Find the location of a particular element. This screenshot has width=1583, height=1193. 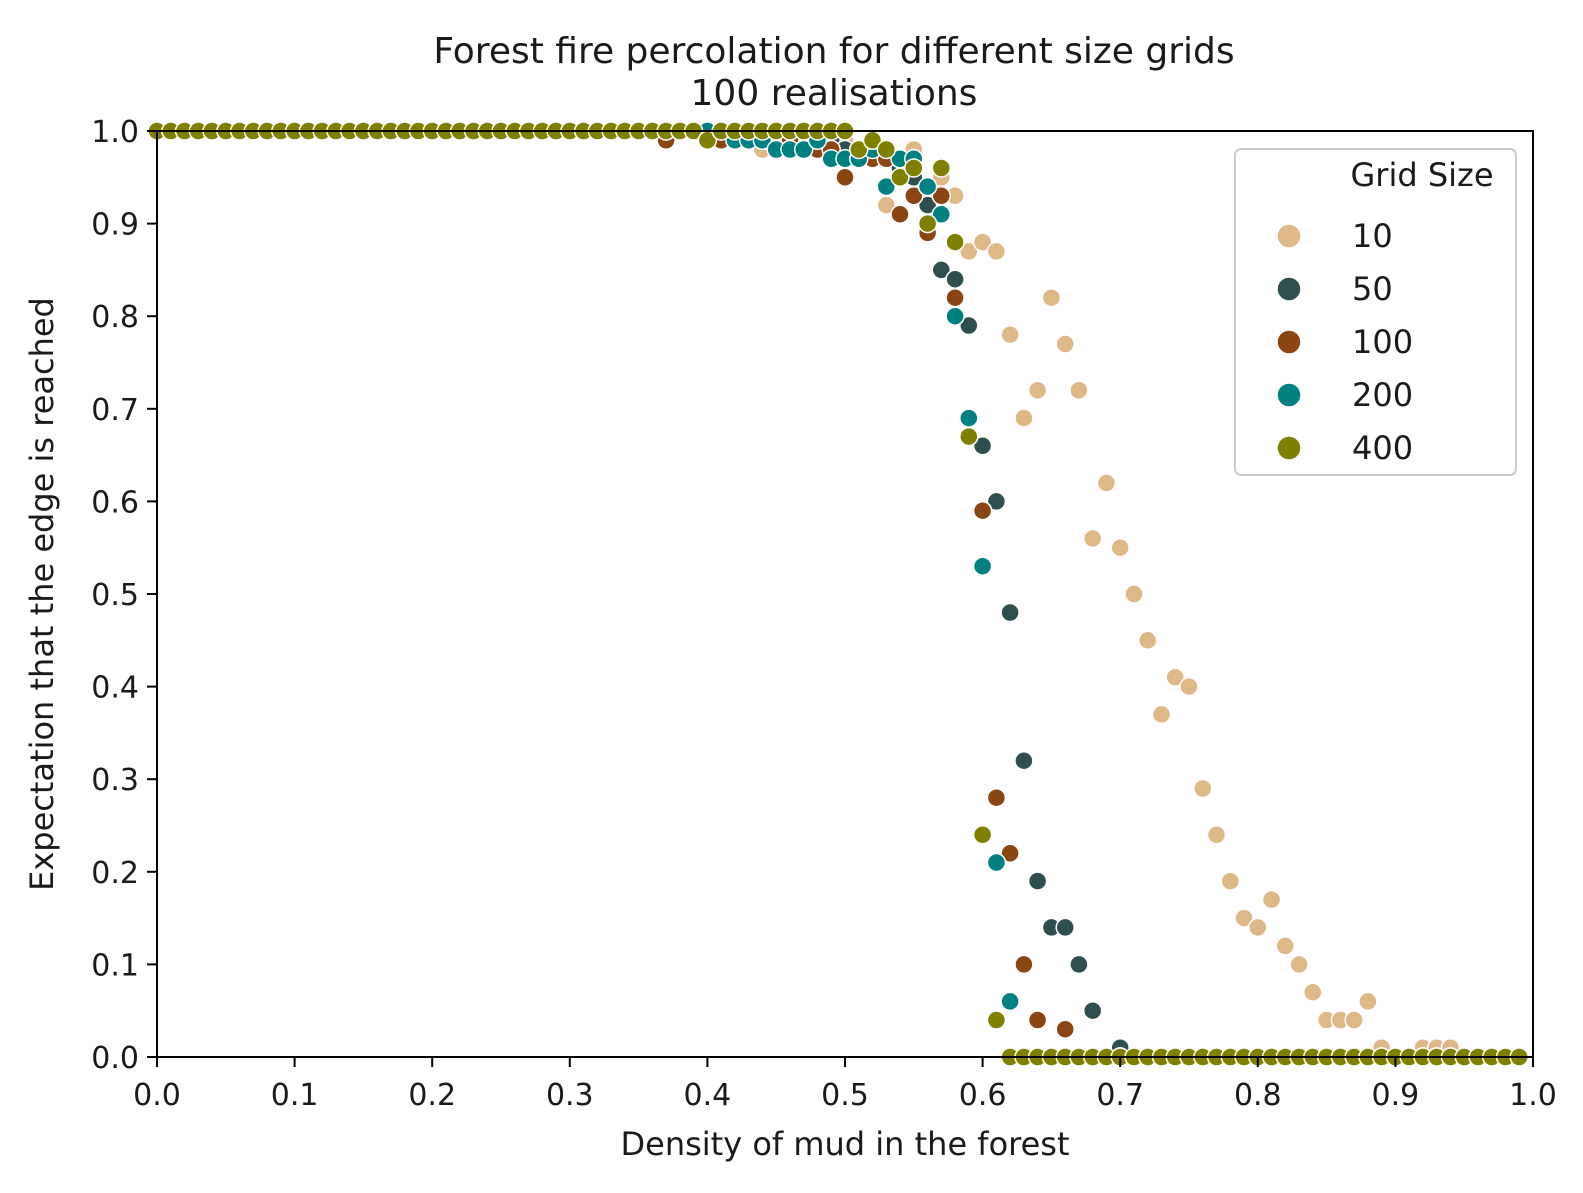

y-tick-label: 0.7 is located at coordinates (115, 410).